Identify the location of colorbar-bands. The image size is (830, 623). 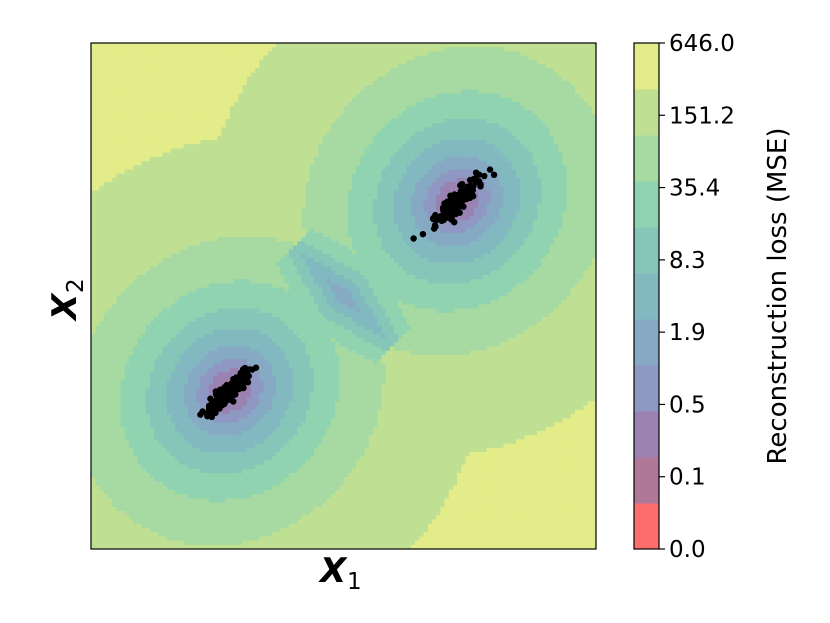
(646, 296).